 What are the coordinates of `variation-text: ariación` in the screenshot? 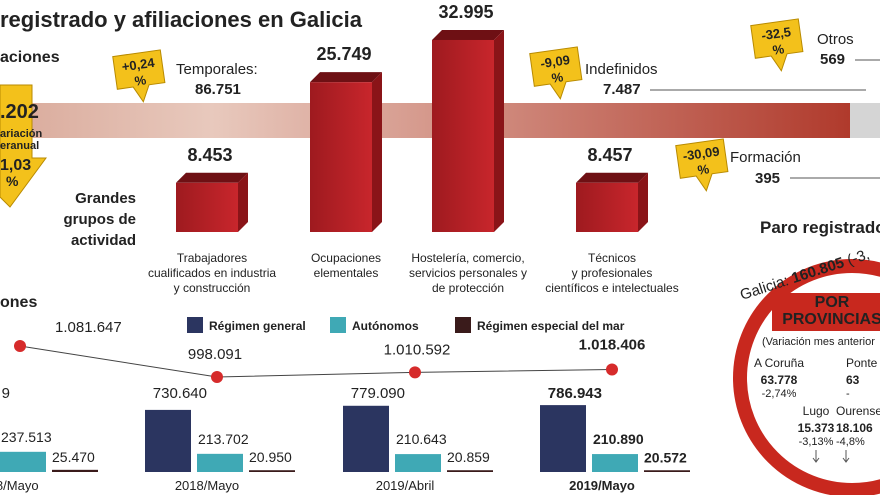 It's located at (21, 134).